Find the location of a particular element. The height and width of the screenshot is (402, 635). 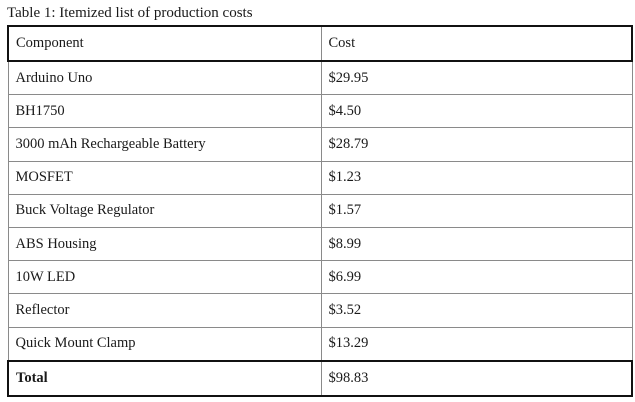

table-header-row: Component Cost is located at coordinates (320, 43).